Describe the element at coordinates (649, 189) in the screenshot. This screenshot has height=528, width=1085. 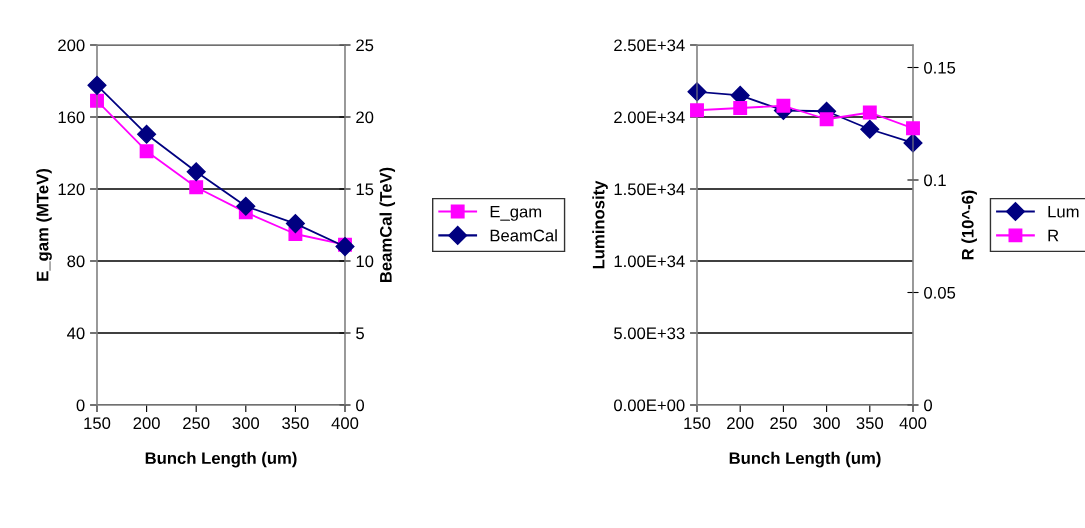
I see `y-tick-label: 1.50E+34` at that location.